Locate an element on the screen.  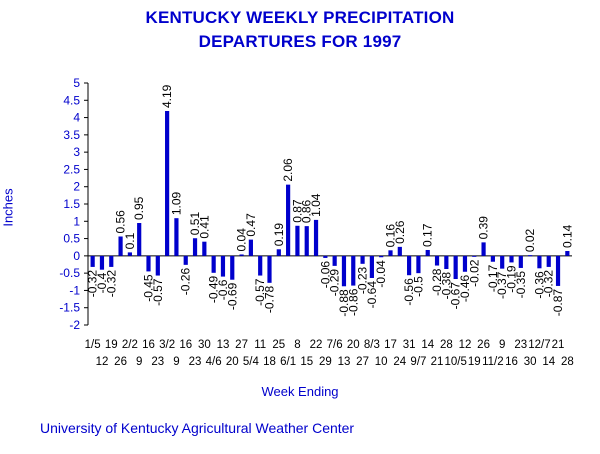
y-tick-label: 3.5 is located at coordinates (71, 135).